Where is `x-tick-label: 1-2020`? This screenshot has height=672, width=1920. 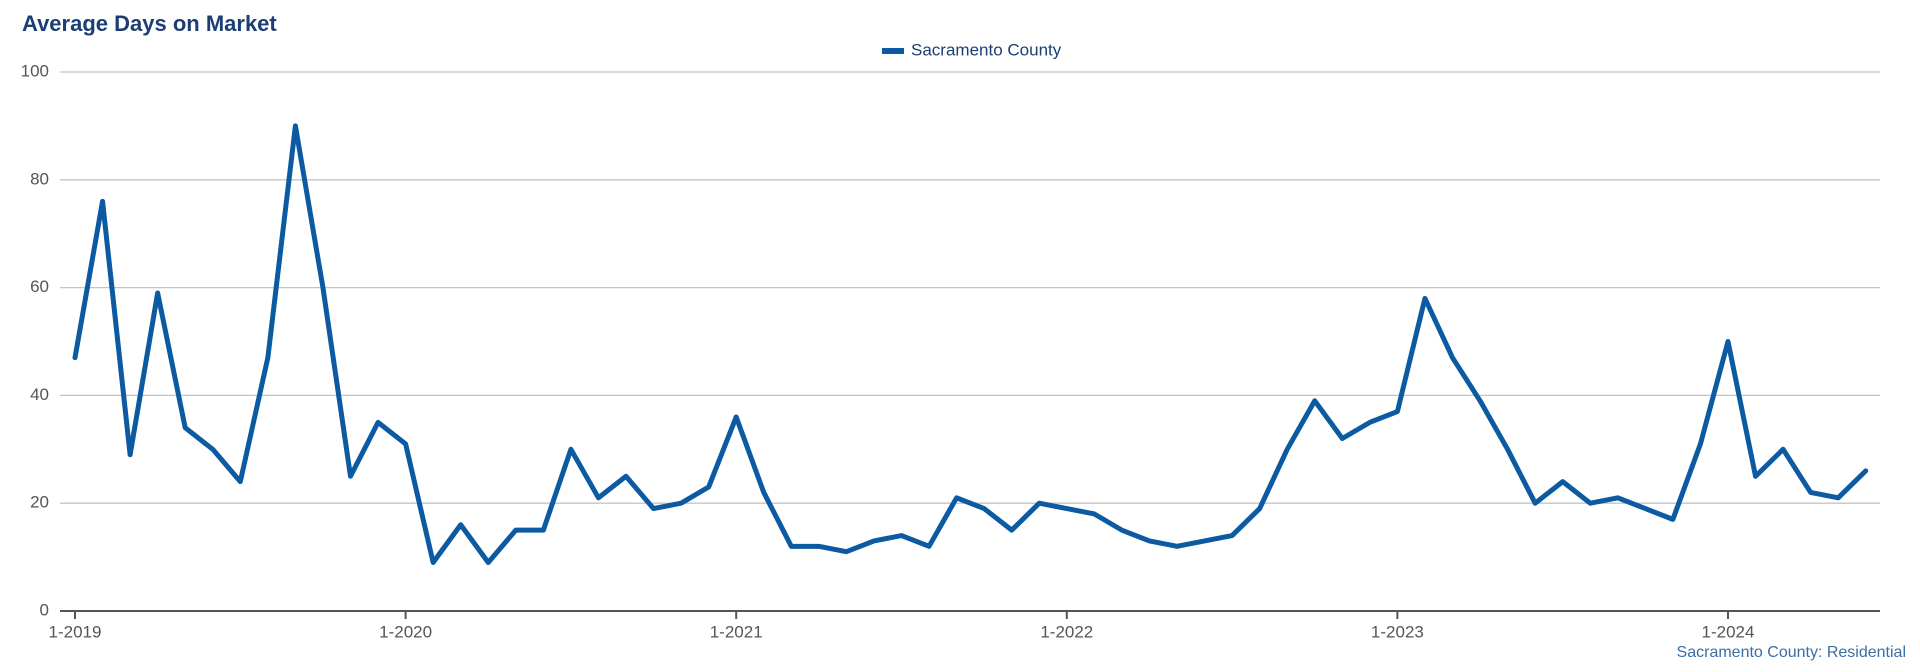 x-tick-label: 1-2020 is located at coordinates (405, 631).